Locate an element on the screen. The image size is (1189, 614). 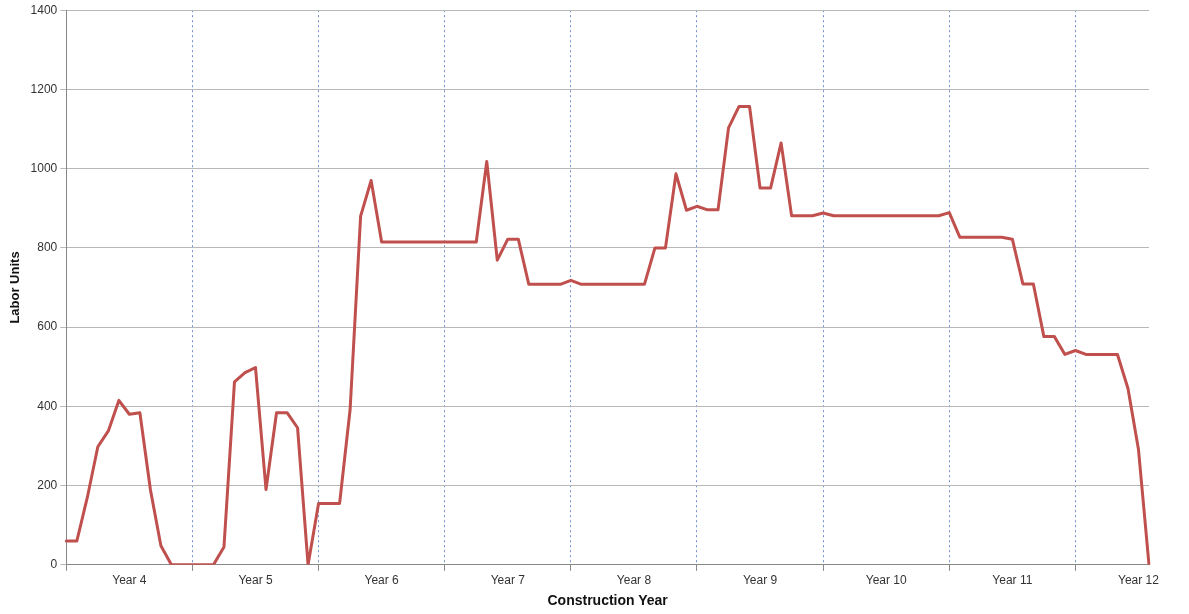
y-tick-label: 400 is located at coordinates (47, 405).